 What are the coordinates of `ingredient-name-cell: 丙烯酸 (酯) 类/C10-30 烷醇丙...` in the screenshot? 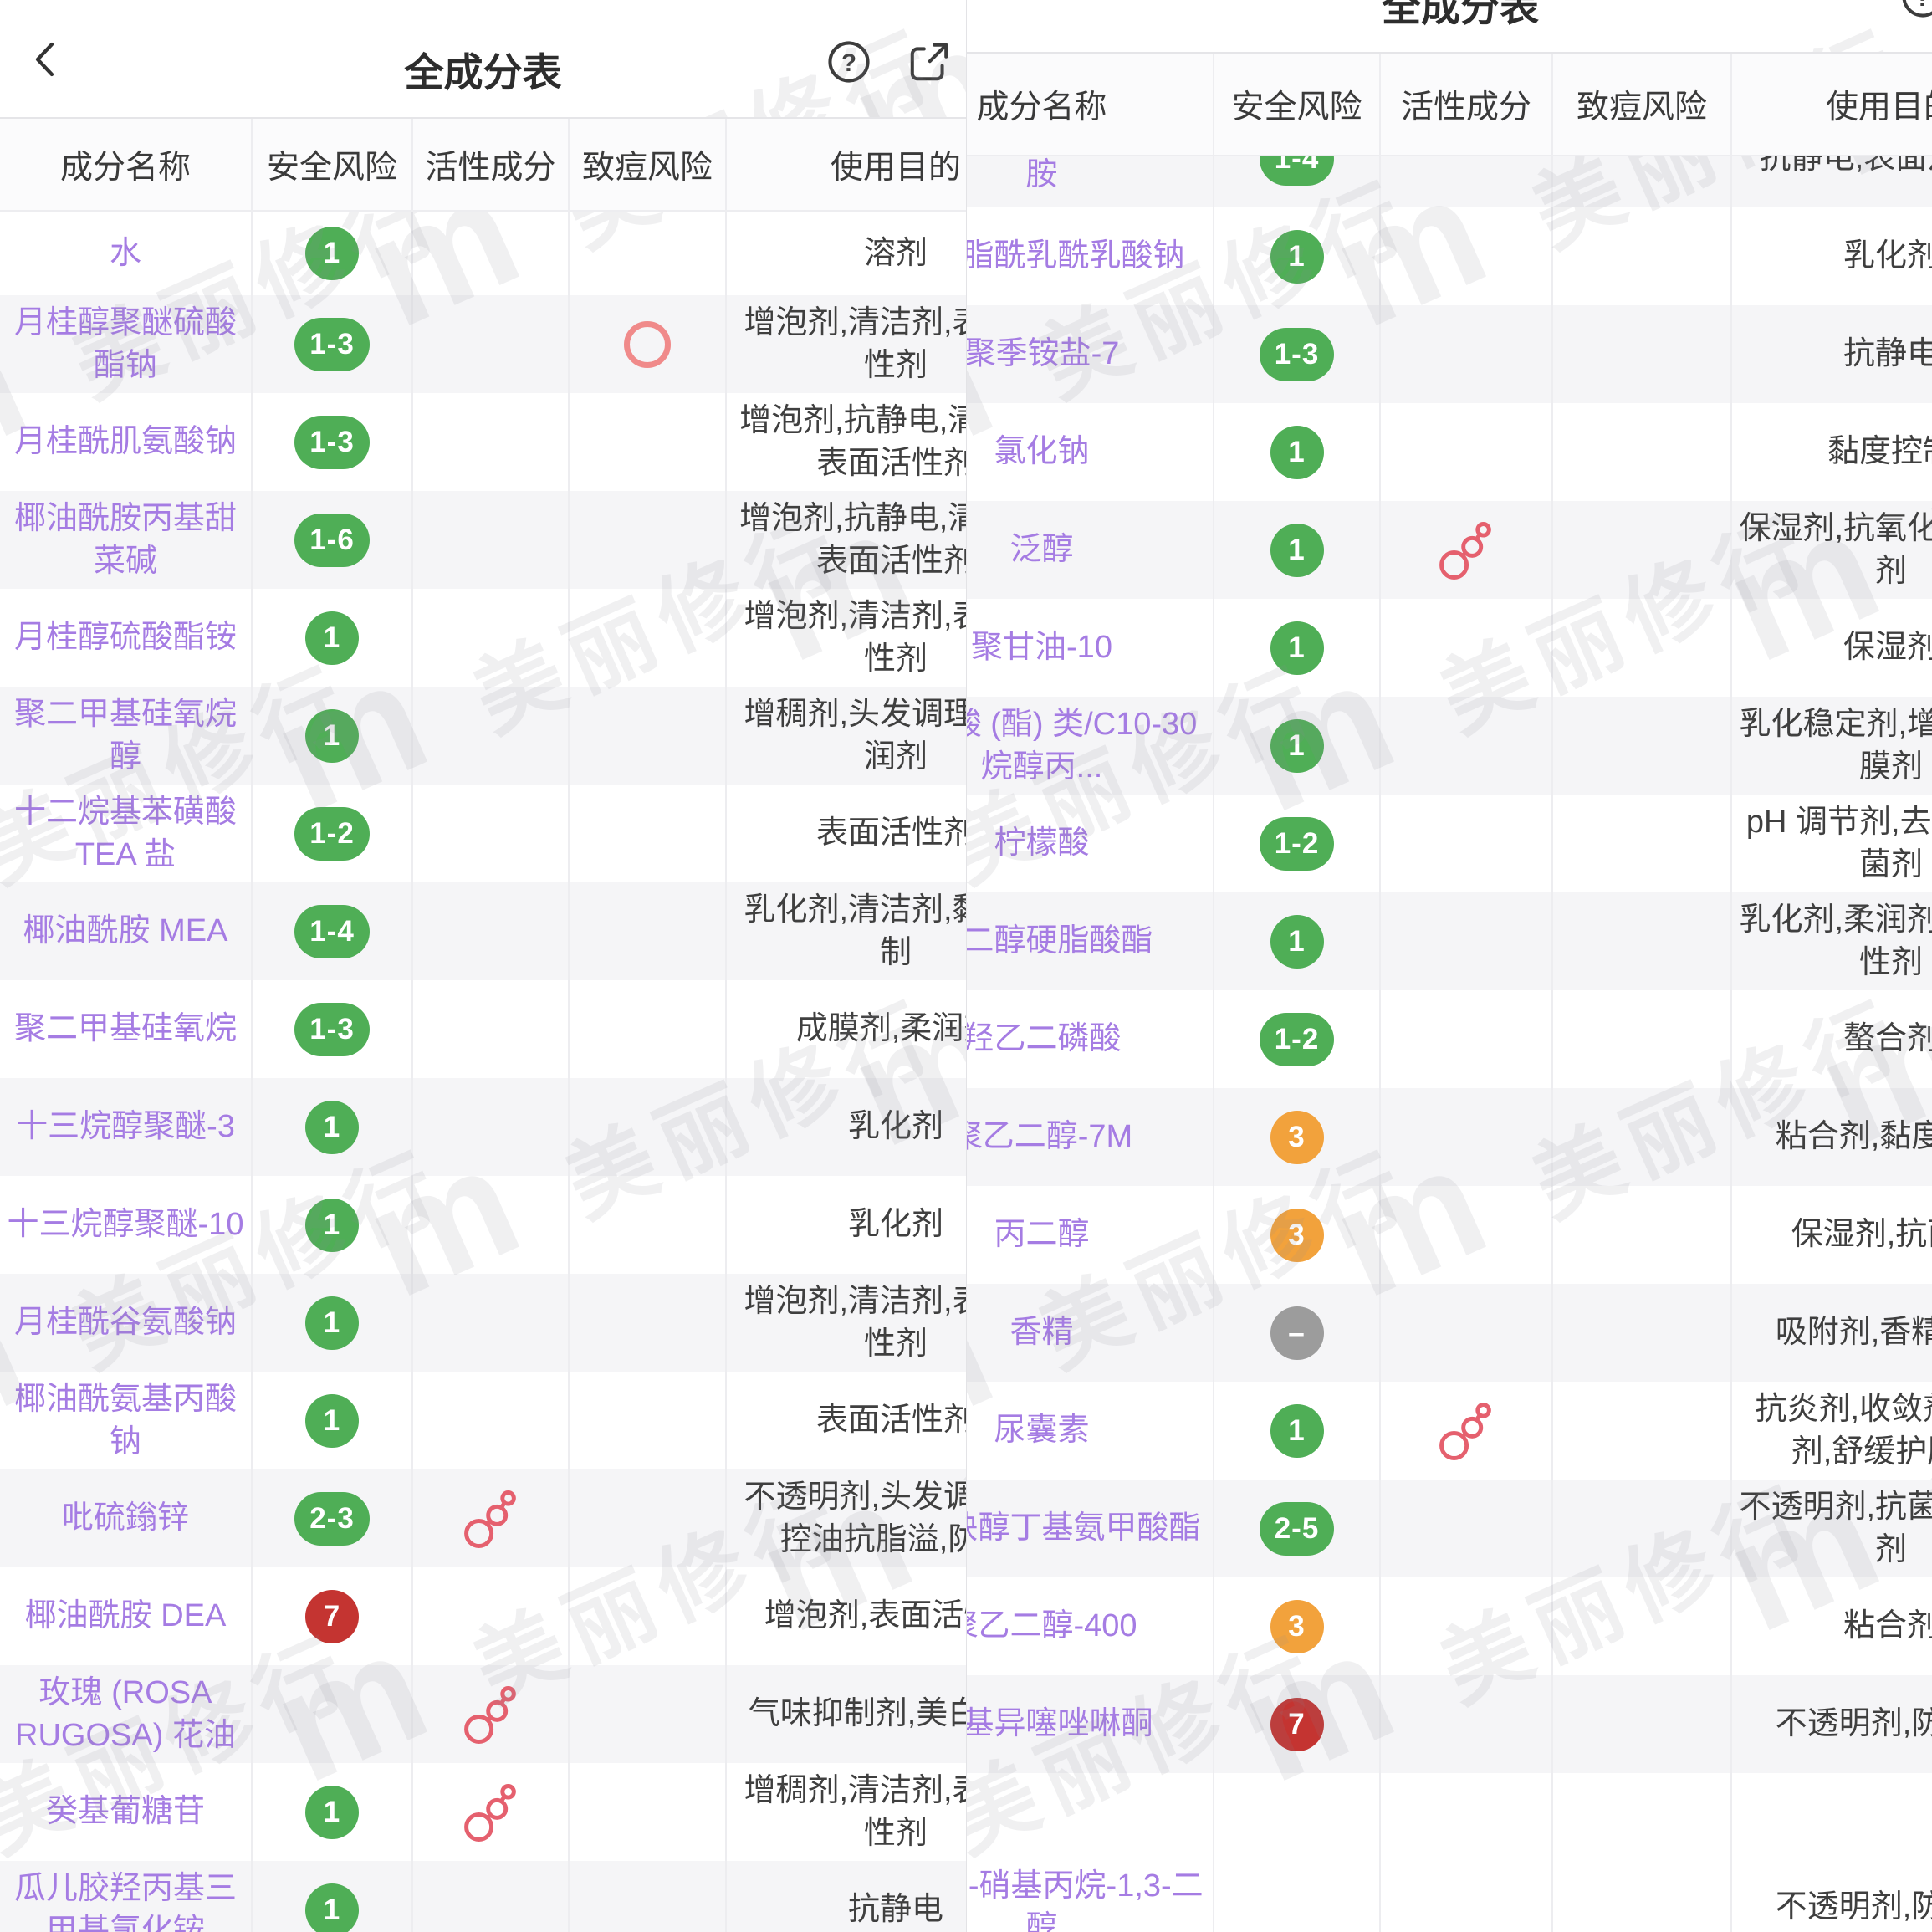 It's located at (1090, 746).